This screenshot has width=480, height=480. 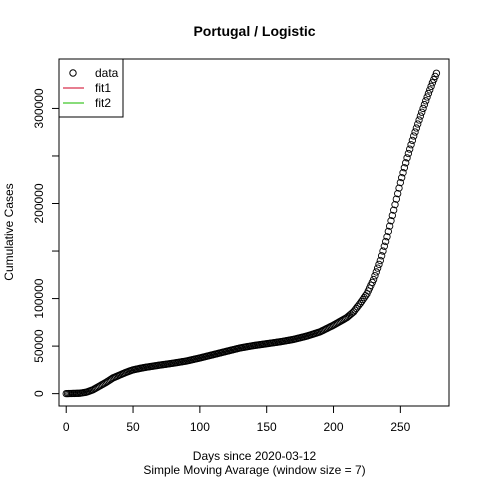 I want to click on y-tick-label: 50000, so click(x=39, y=346).